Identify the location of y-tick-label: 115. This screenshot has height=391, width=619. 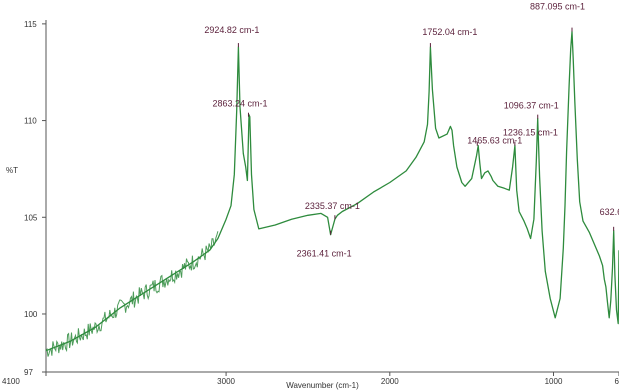
(30, 24).